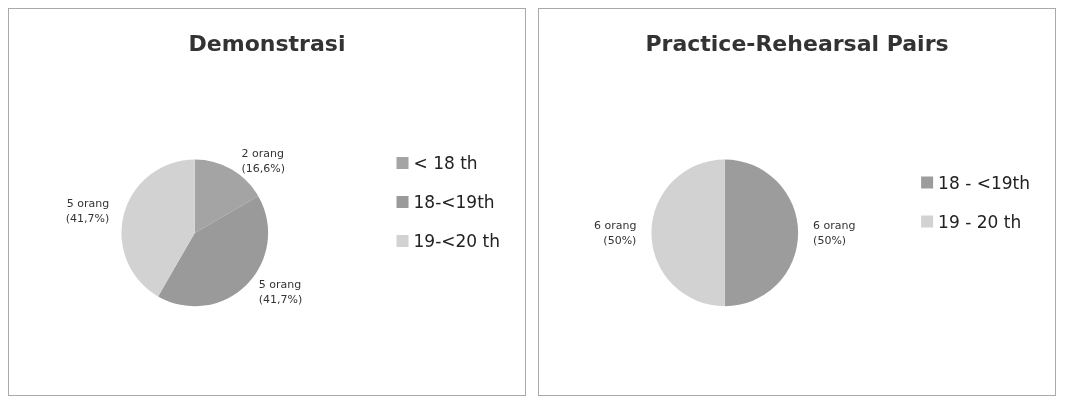 The width and height of the screenshot is (1066, 408). I want to click on legend-label: < 18 th, so click(445, 163).